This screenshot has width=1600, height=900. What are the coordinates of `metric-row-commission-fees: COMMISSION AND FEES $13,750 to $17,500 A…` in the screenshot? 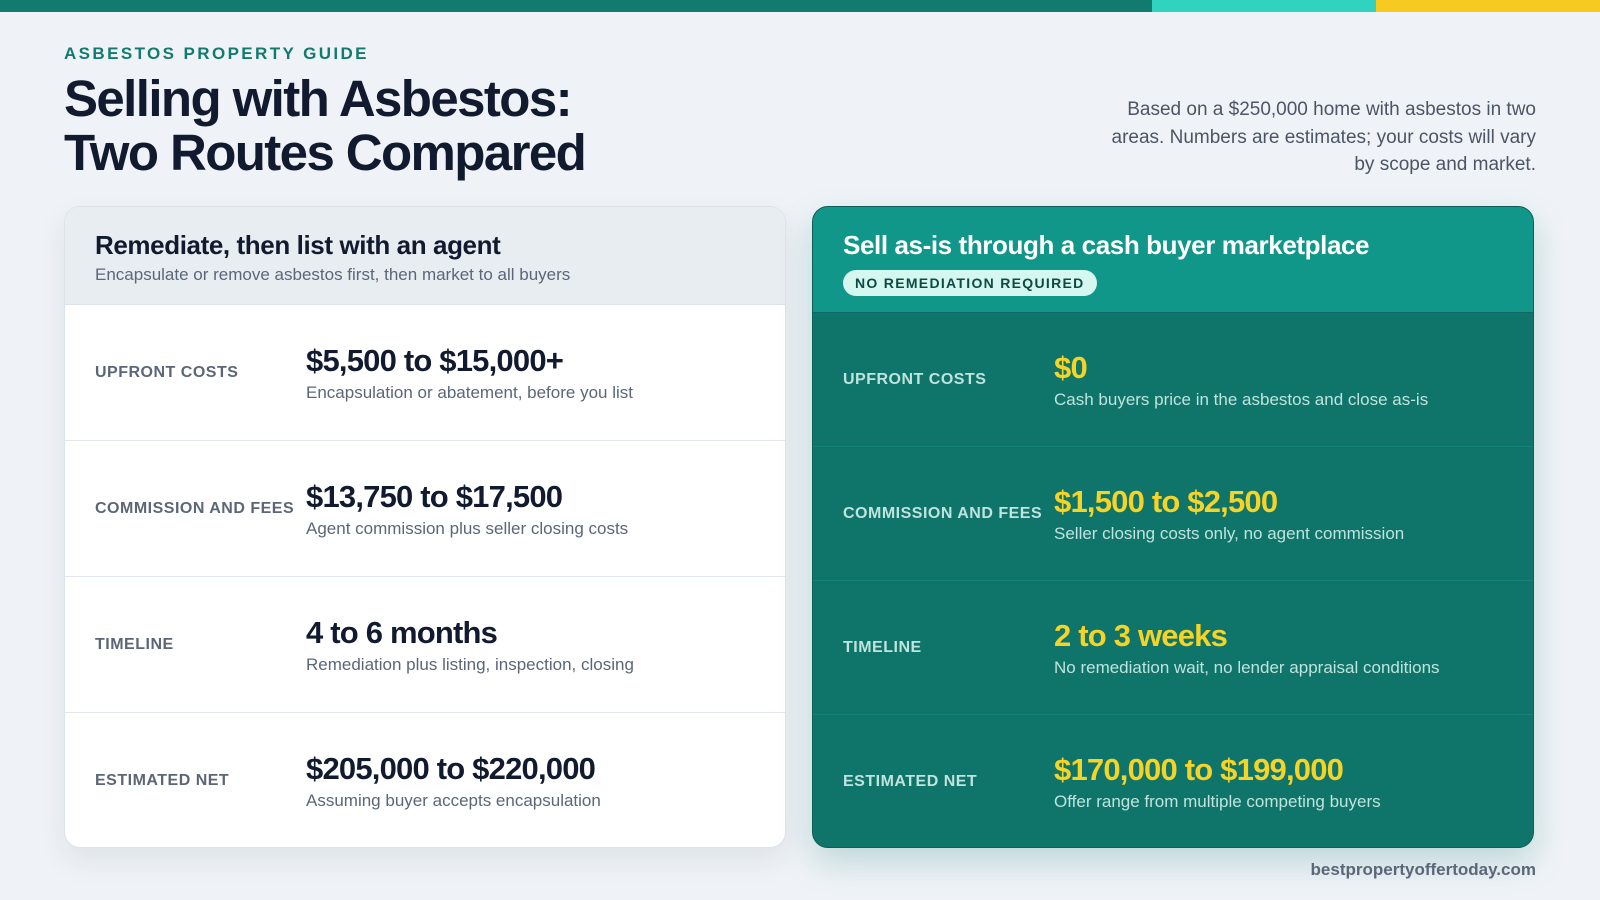 It's located at (425, 509).